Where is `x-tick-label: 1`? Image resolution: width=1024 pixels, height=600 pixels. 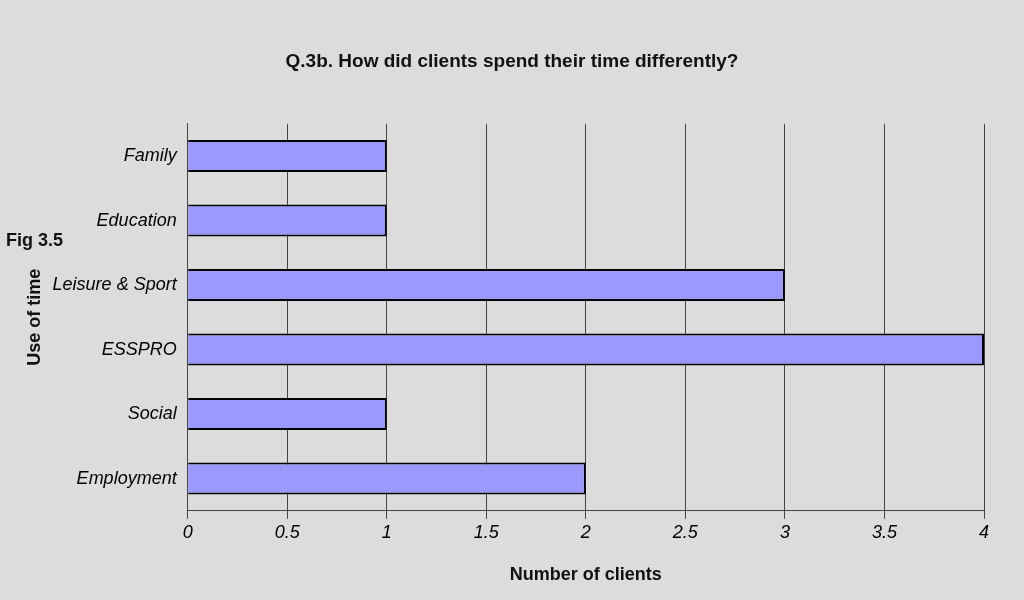 x-tick-label: 1 is located at coordinates (386, 531).